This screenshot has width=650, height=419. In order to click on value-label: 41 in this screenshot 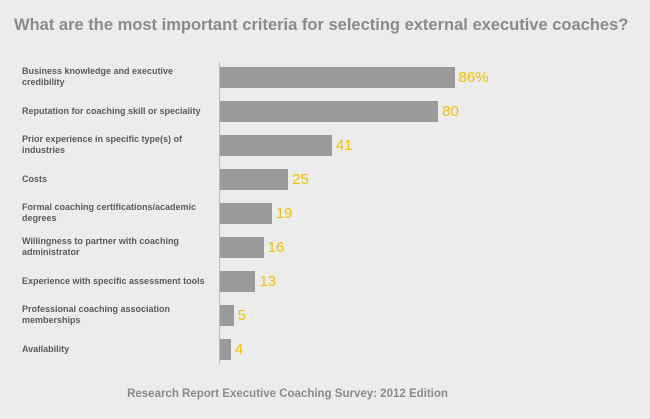, I will do `click(344, 145)`.